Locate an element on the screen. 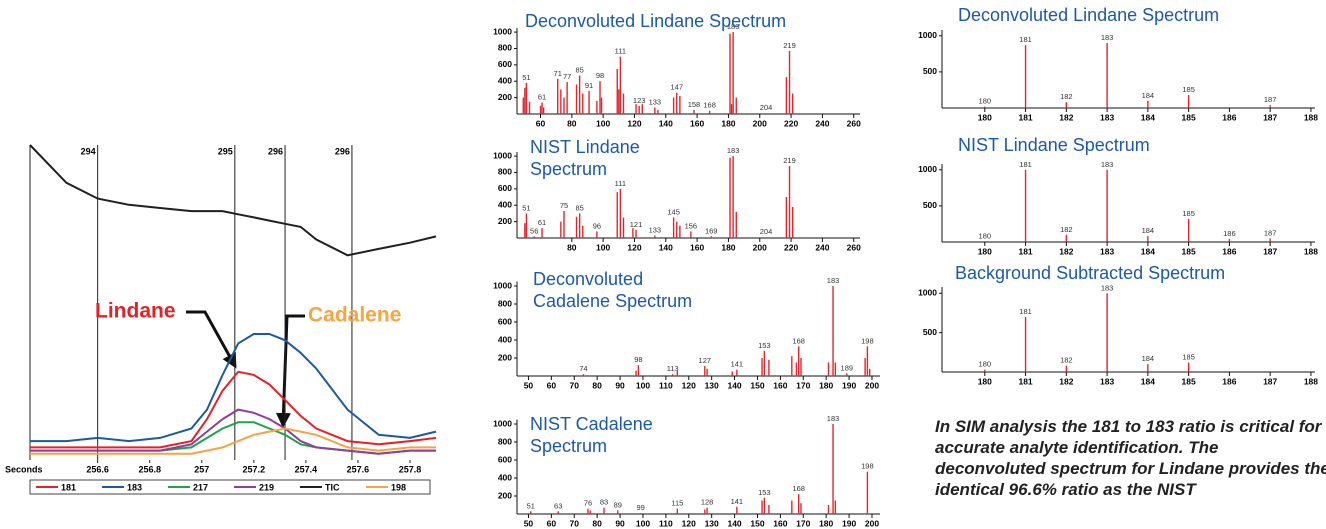 This screenshot has height=529, width=1326. x-tick-label: 170 is located at coordinates (803, 523).